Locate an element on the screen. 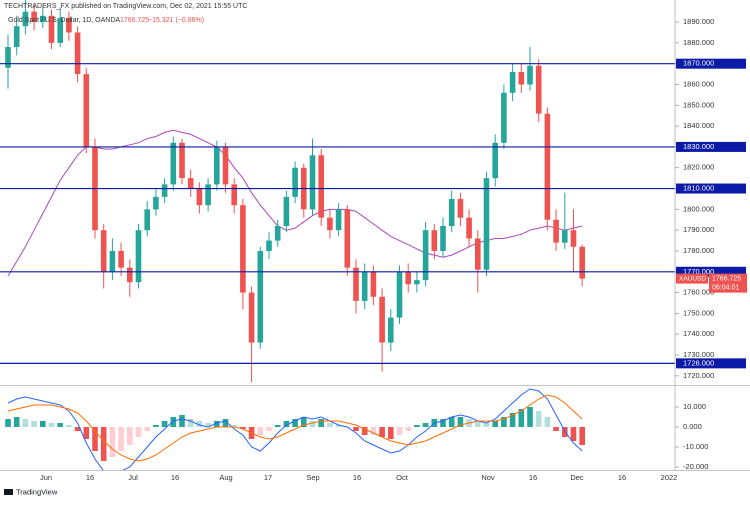 The height and width of the screenshot is (505, 750). level-label: 1830.000 is located at coordinates (698, 146).